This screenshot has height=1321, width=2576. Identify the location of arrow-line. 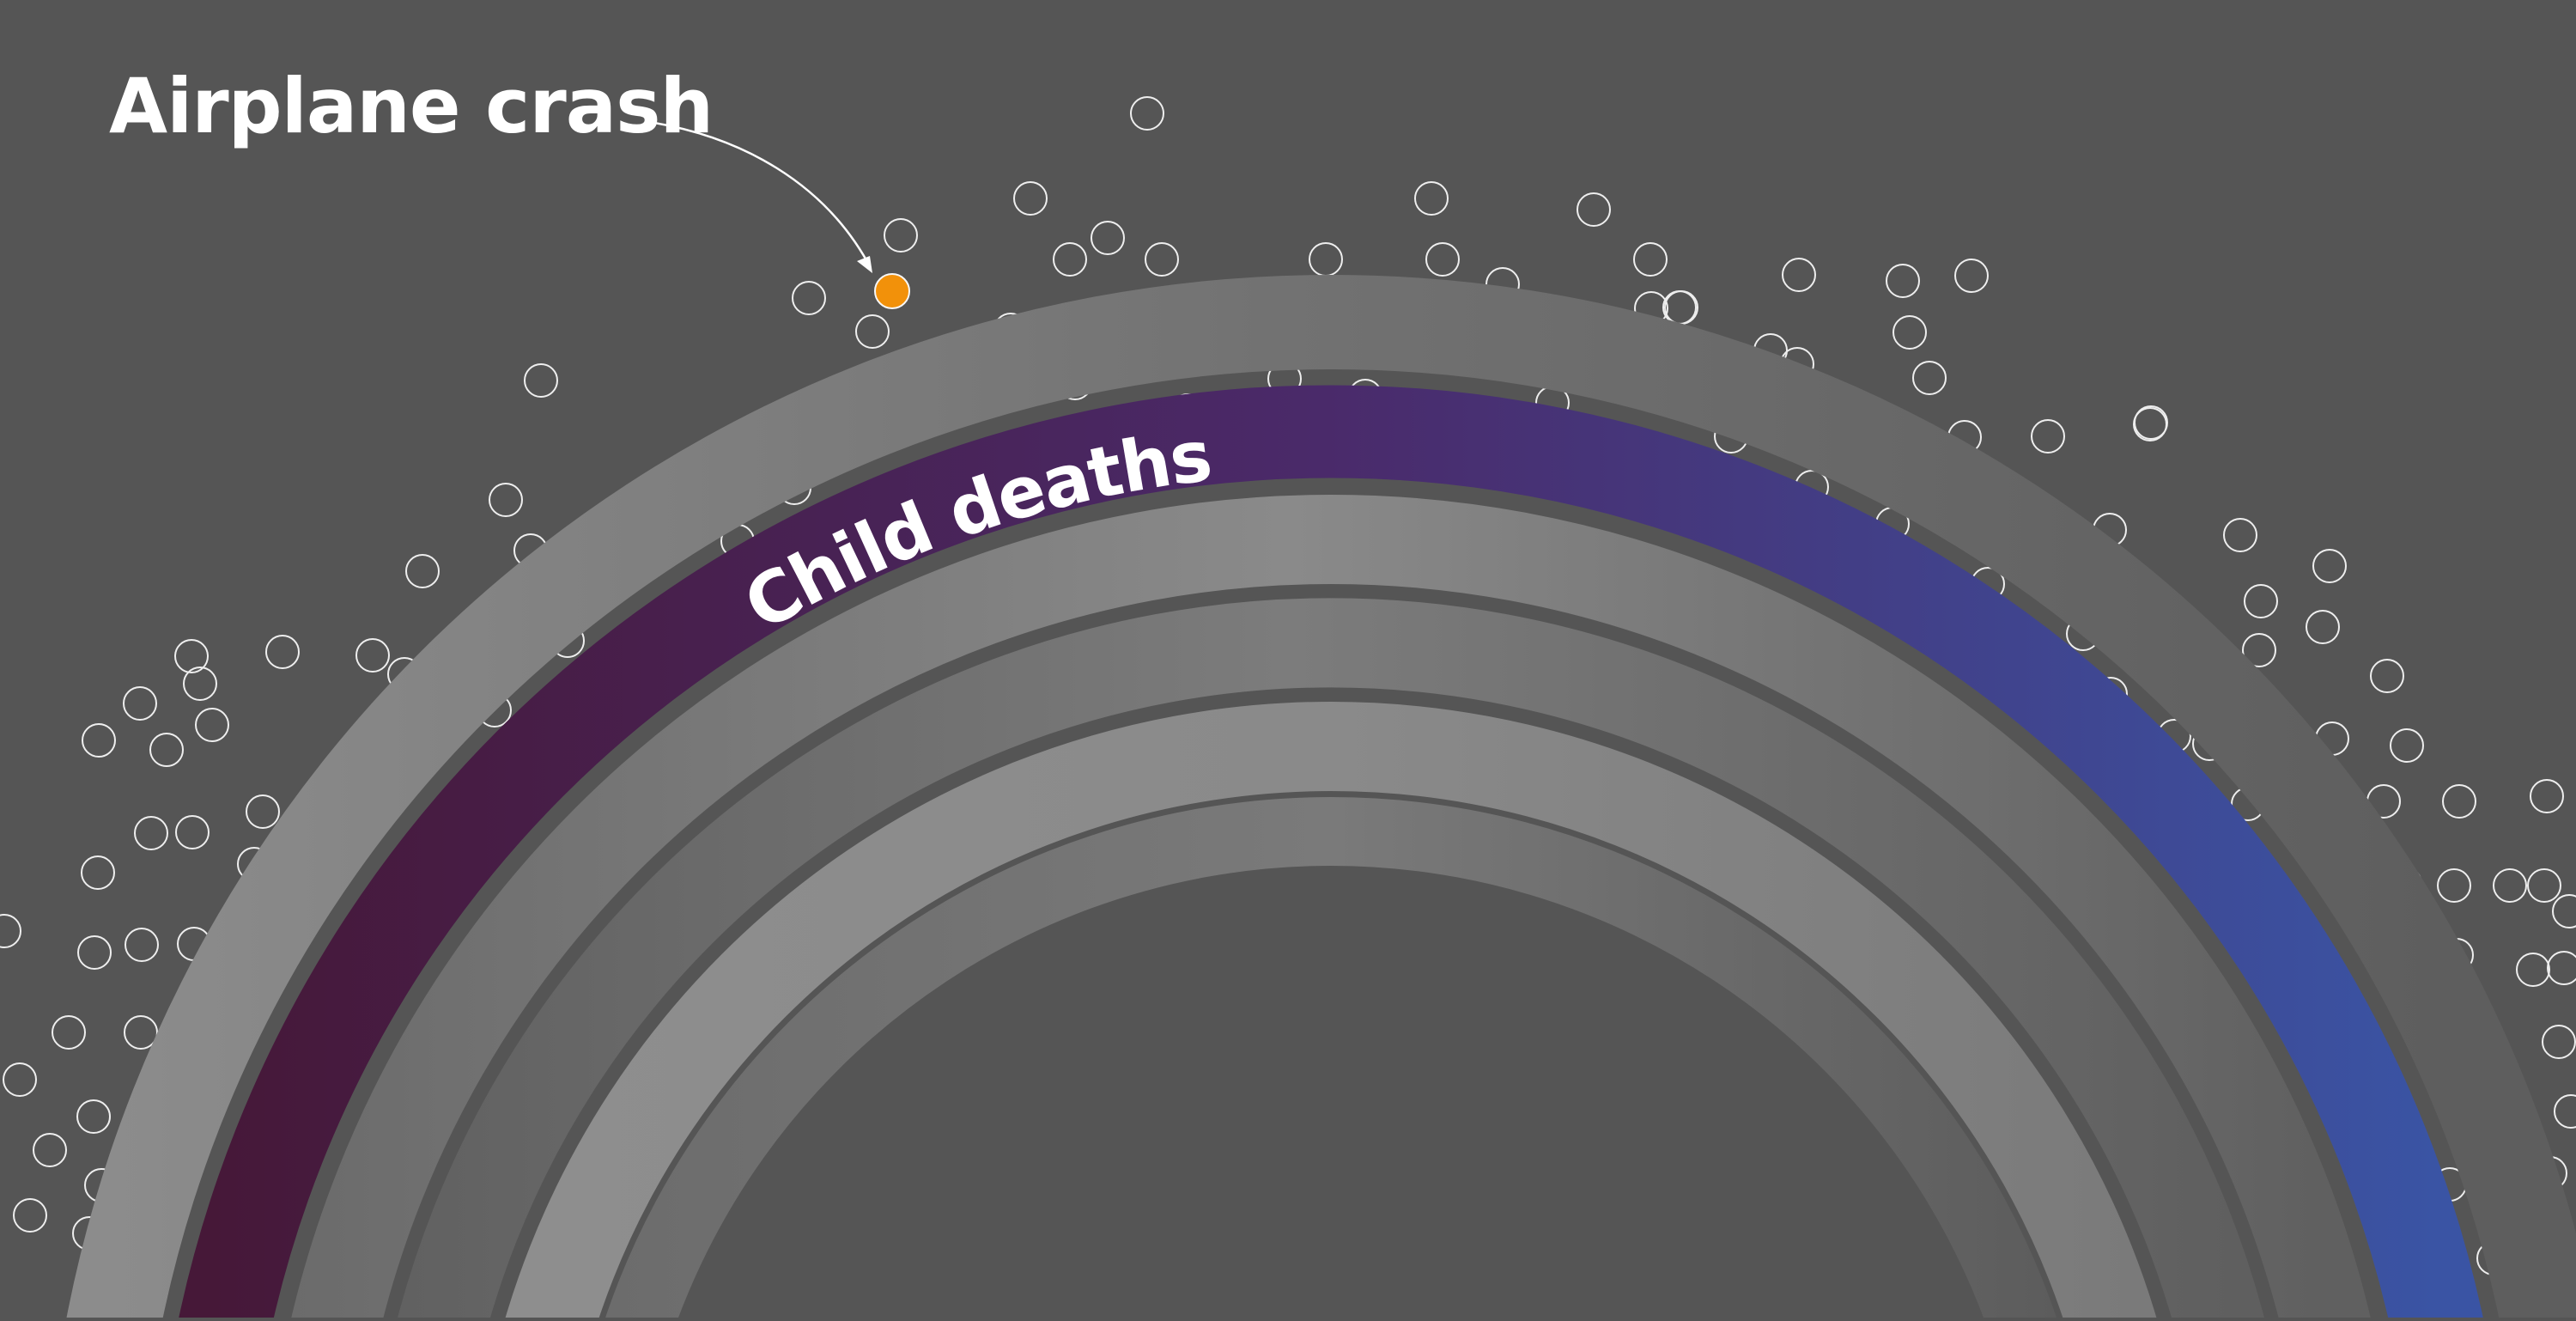
(762, 195).